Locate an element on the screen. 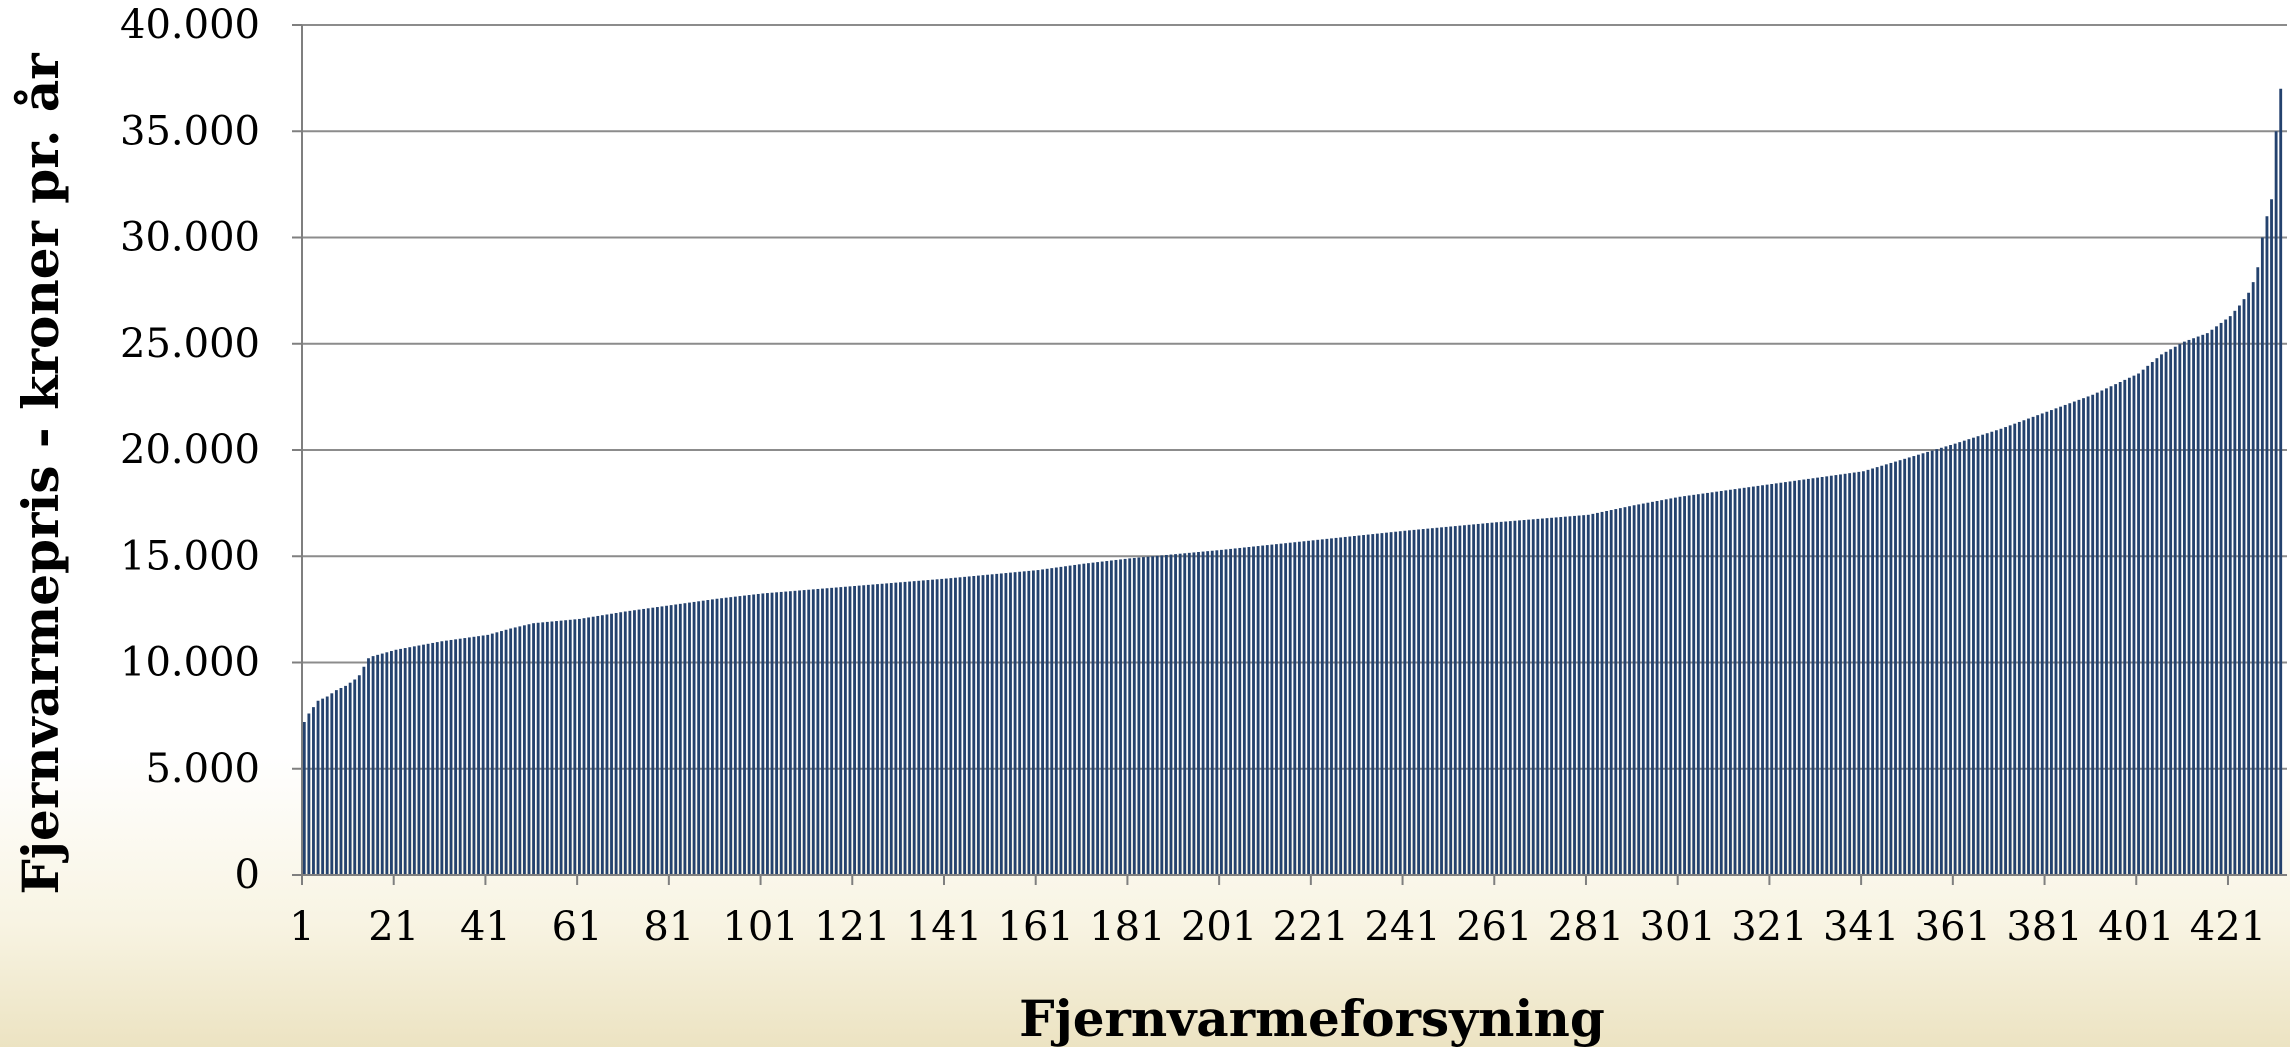 This screenshot has width=2290, height=1047. y-tick-label: 35.000 is located at coordinates (190, 131).